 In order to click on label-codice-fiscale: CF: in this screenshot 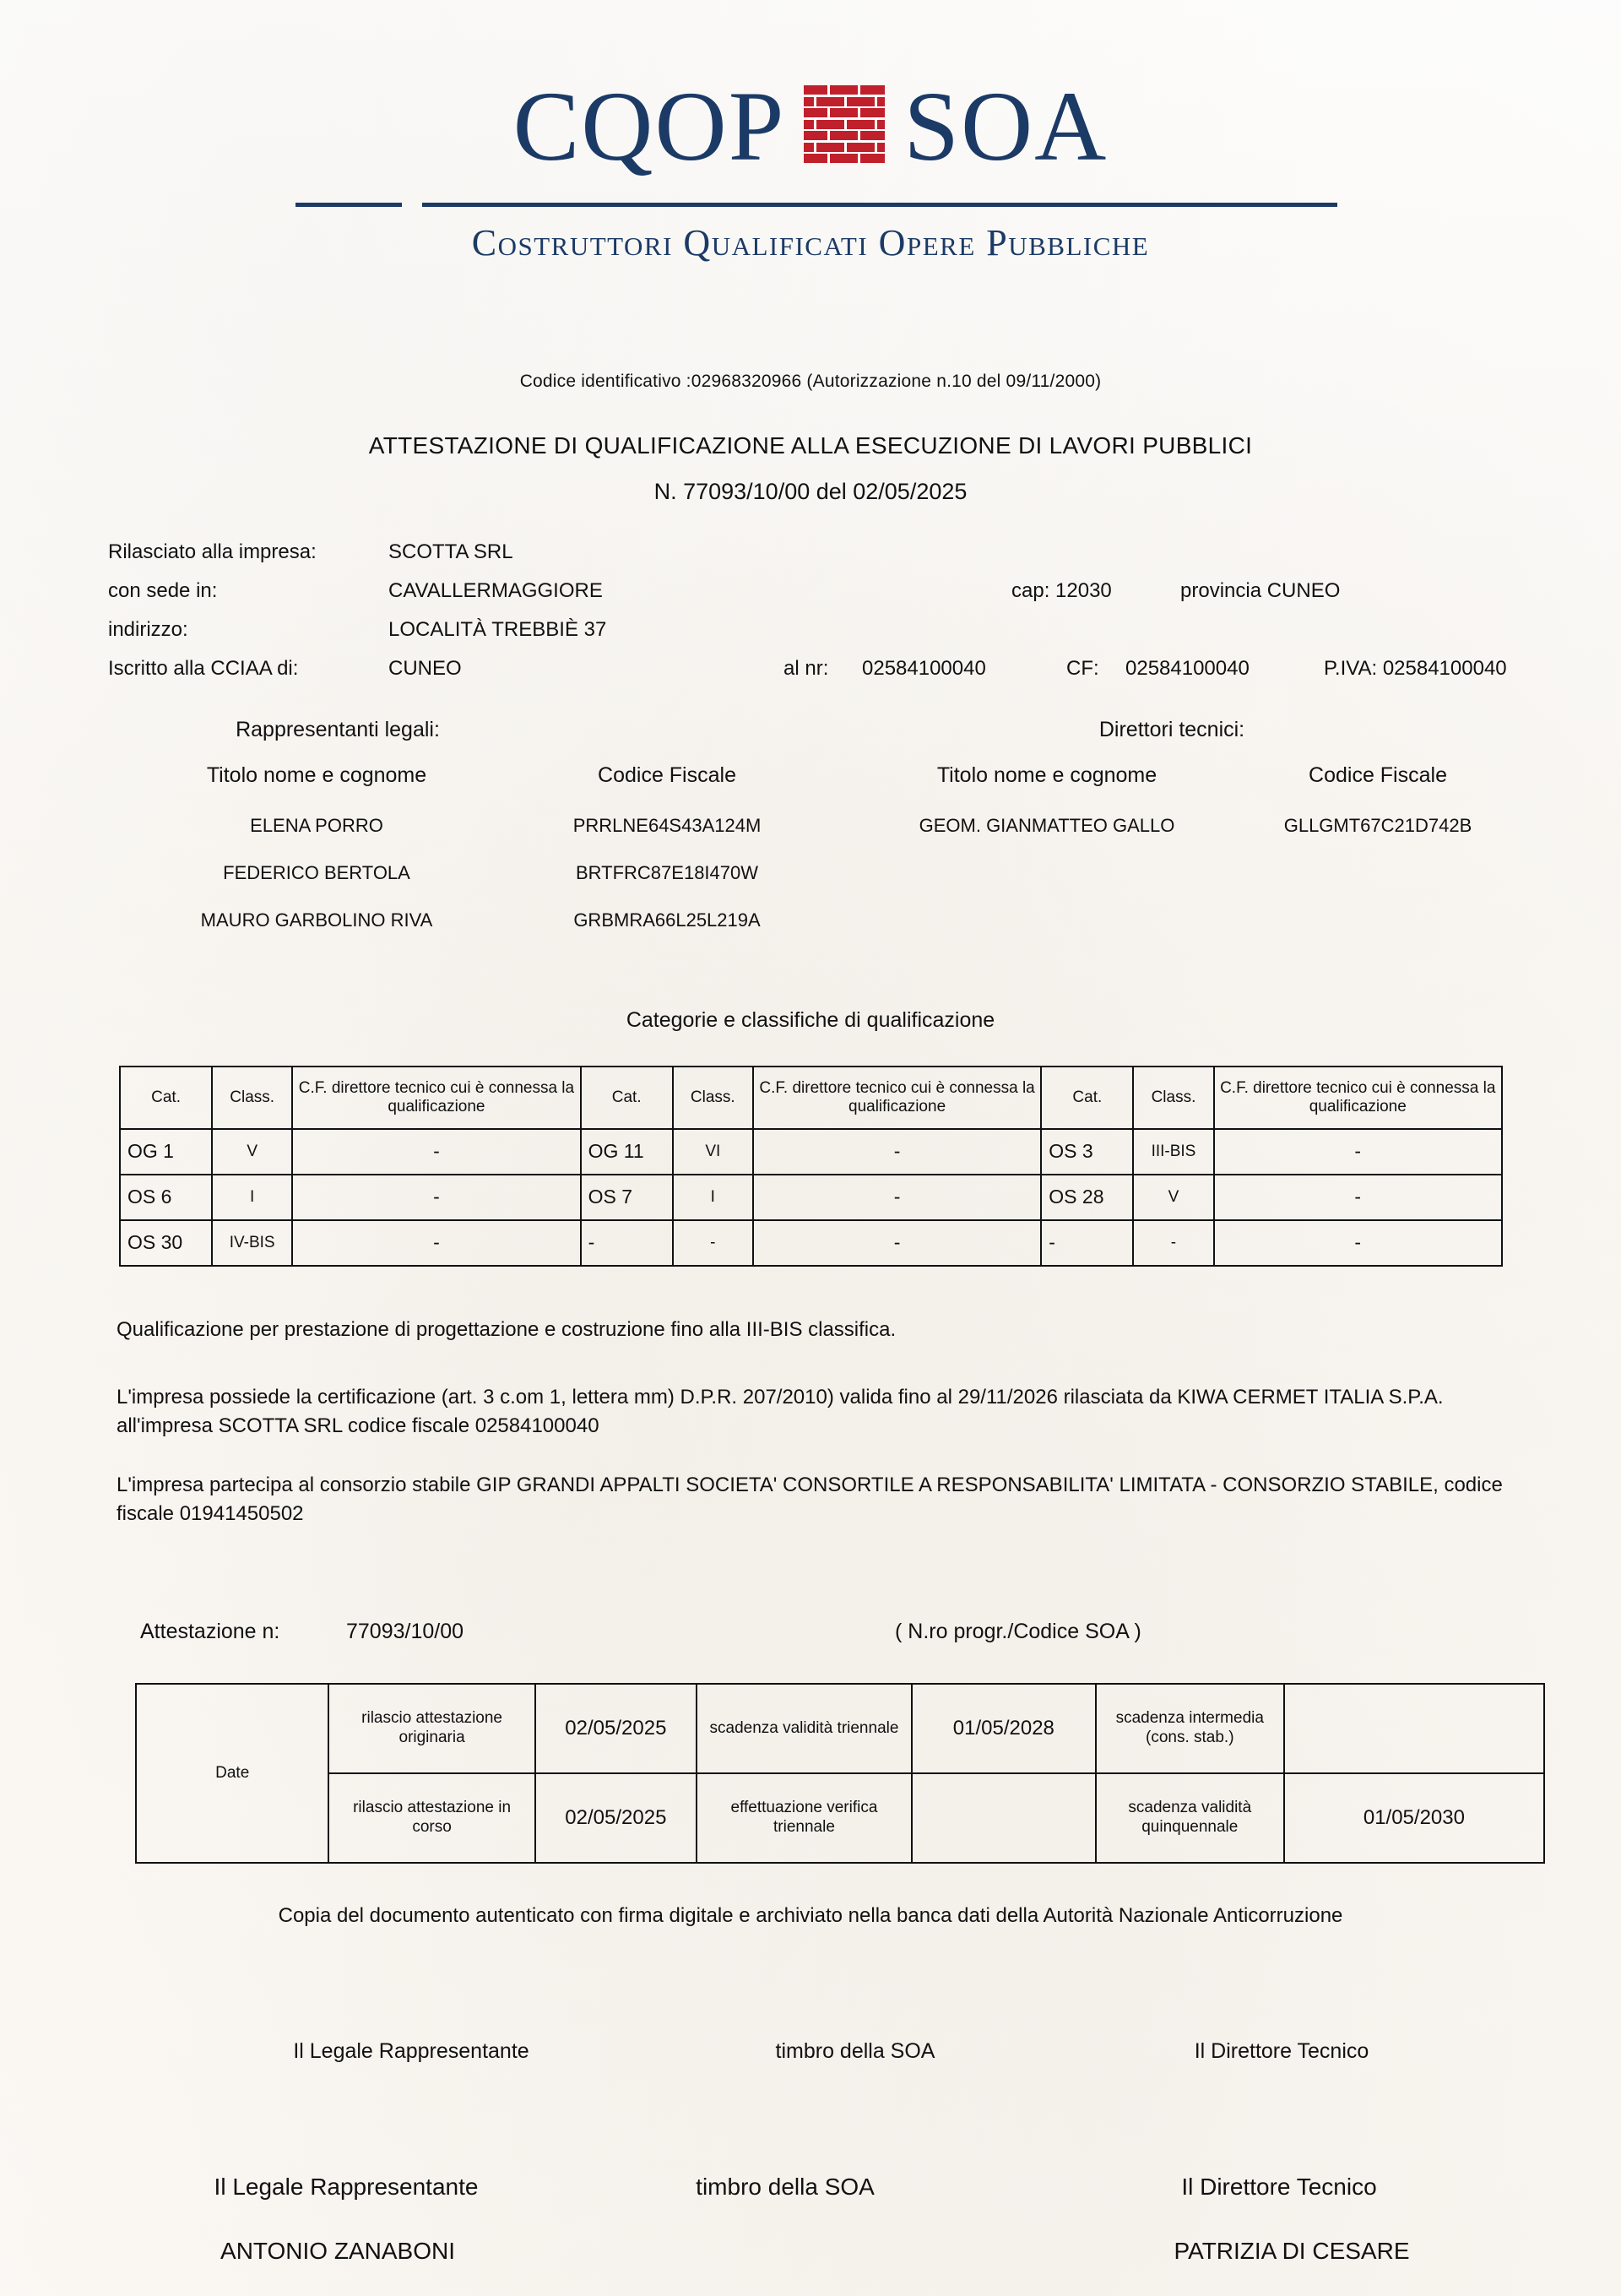, I will do `click(1082, 668)`.